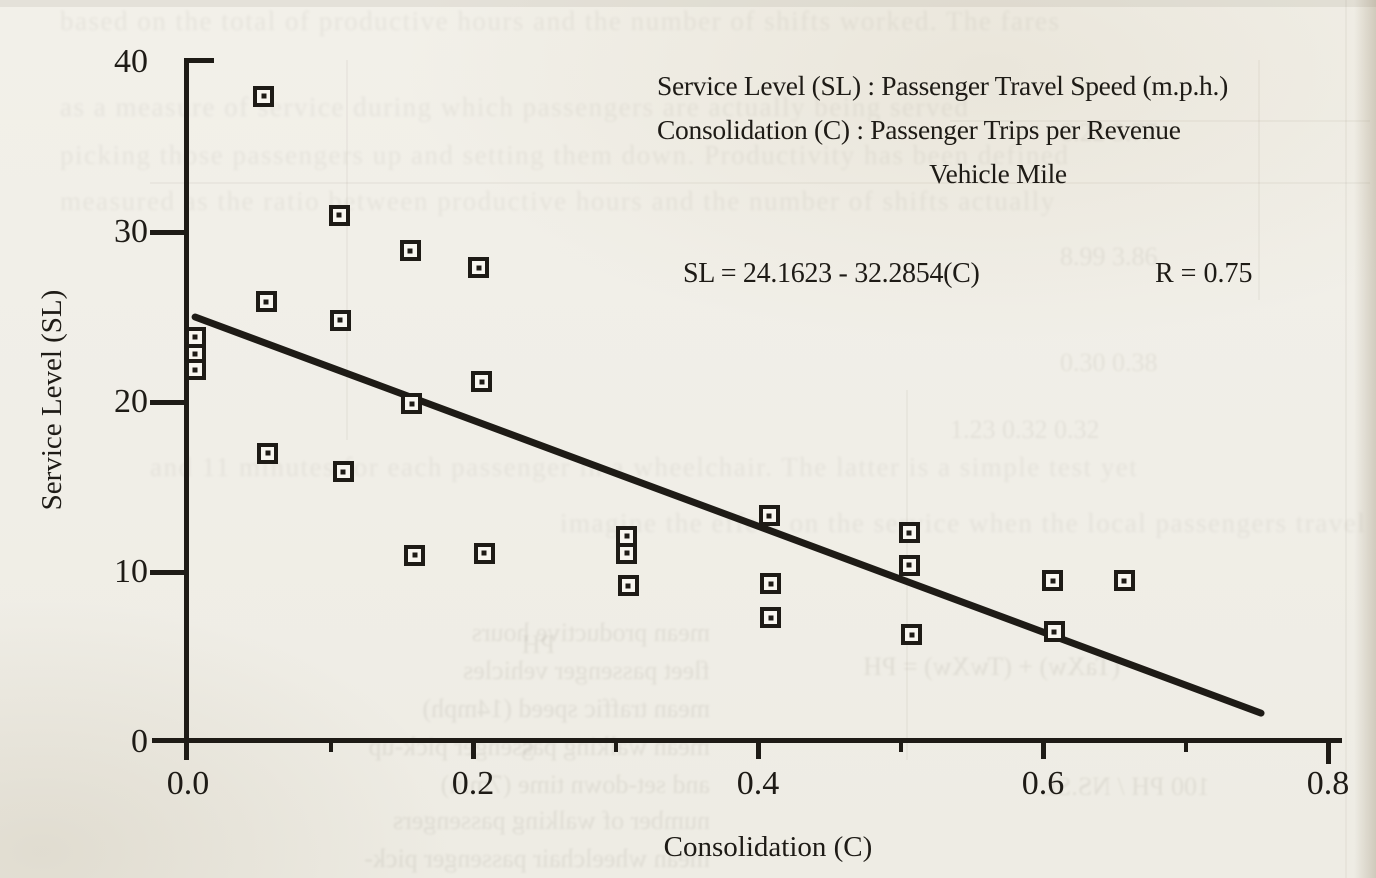 The image size is (1376, 878). What do you see at coordinates (758, 783) in the screenshot?
I see `x-tick-label: 0.4` at bounding box center [758, 783].